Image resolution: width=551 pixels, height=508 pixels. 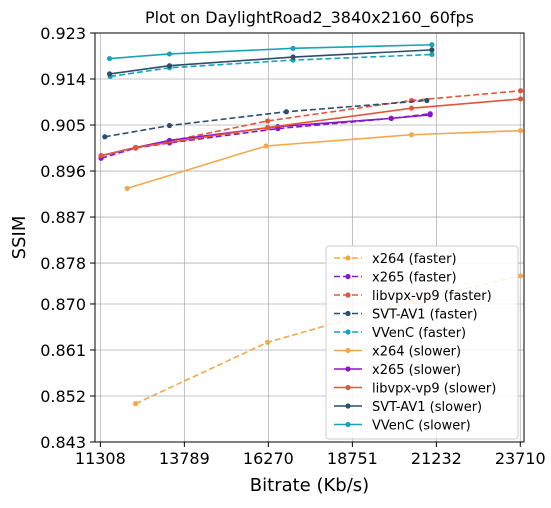 What do you see at coordinates (419, 333) in the screenshot?
I see `legend-label: VVenC (faster)` at bounding box center [419, 333].